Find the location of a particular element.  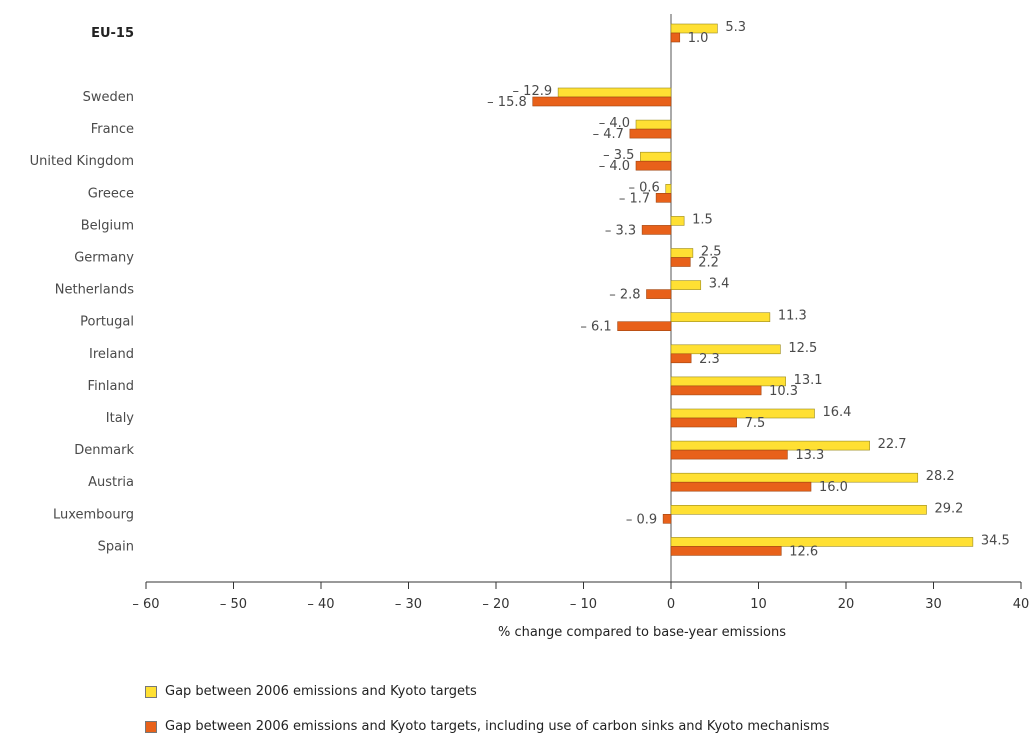

category-label: Denmark is located at coordinates (104, 450).